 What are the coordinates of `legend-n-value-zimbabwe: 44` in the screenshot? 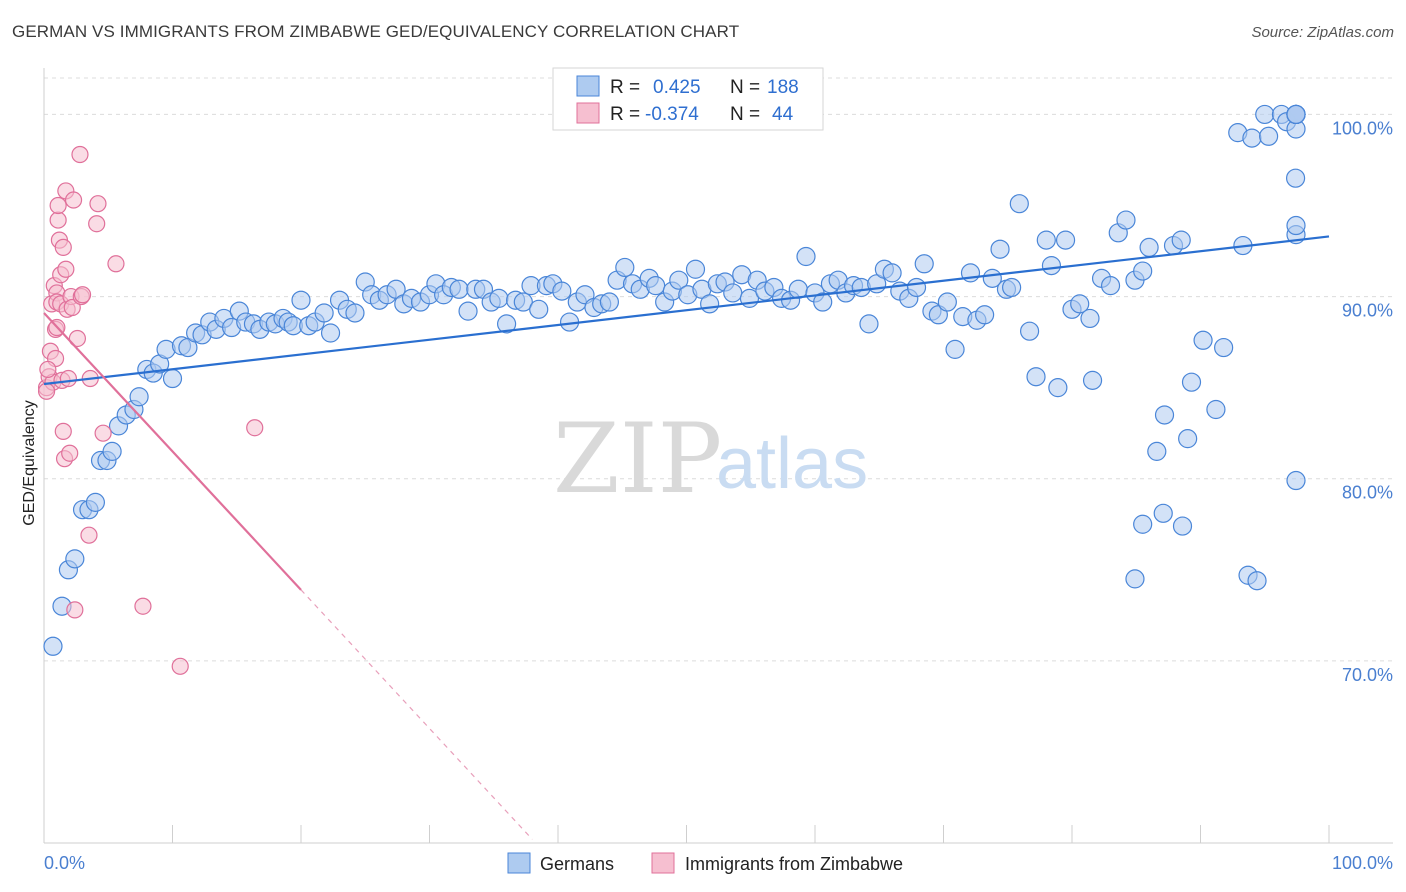 It's located at (783, 114).